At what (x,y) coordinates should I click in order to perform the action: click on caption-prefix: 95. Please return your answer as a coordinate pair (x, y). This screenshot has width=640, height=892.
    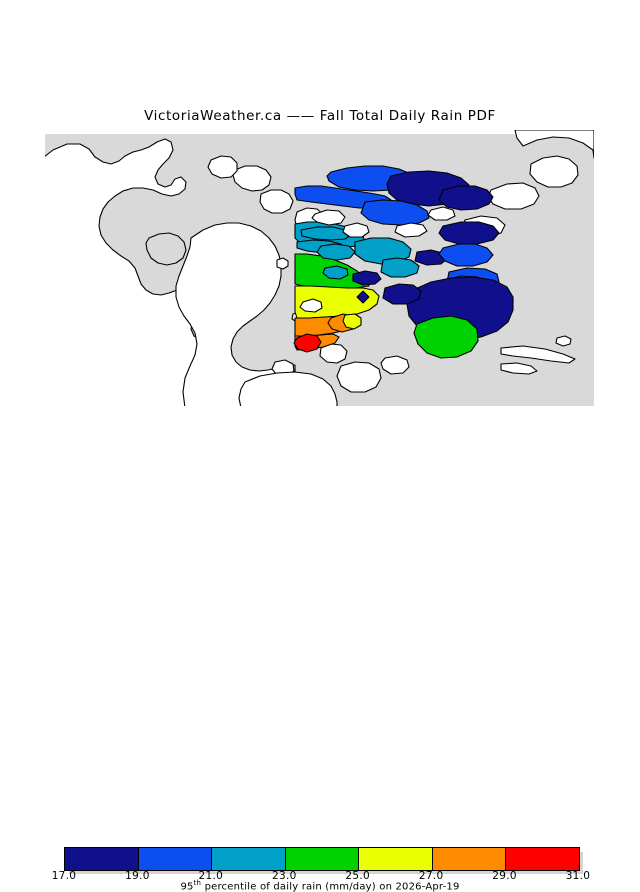
    Looking at the image, I should click on (187, 886).